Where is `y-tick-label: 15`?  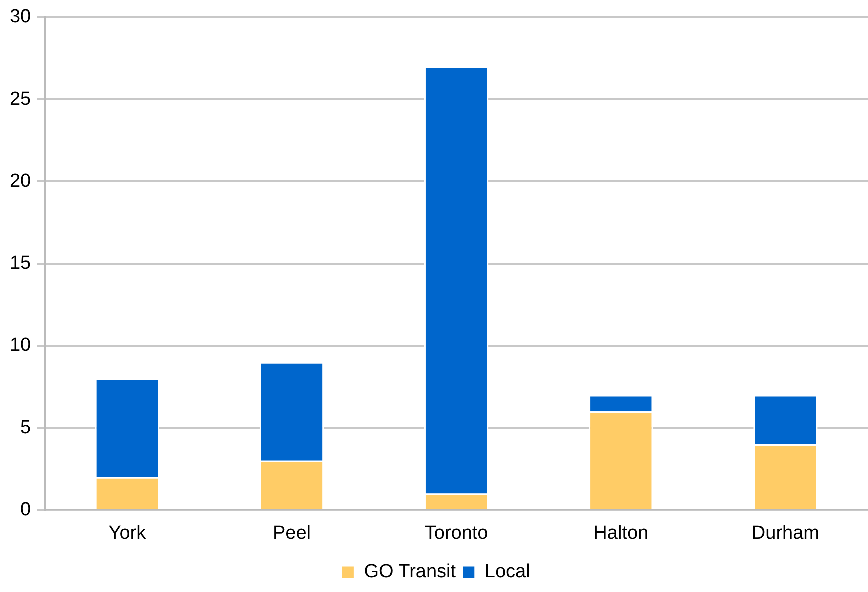
y-tick-label: 15 is located at coordinates (21, 263).